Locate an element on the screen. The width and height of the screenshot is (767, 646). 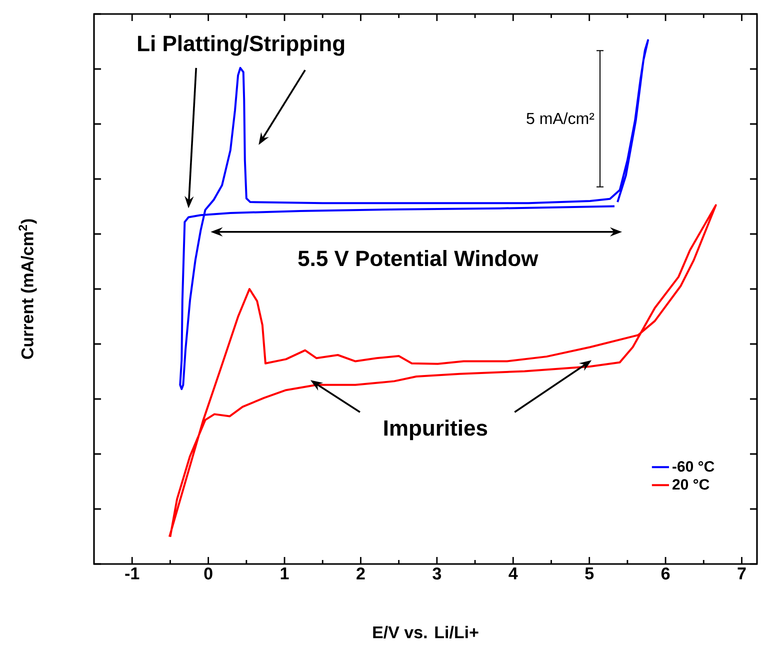
x-tick-label: 3 is located at coordinates (437, 574).